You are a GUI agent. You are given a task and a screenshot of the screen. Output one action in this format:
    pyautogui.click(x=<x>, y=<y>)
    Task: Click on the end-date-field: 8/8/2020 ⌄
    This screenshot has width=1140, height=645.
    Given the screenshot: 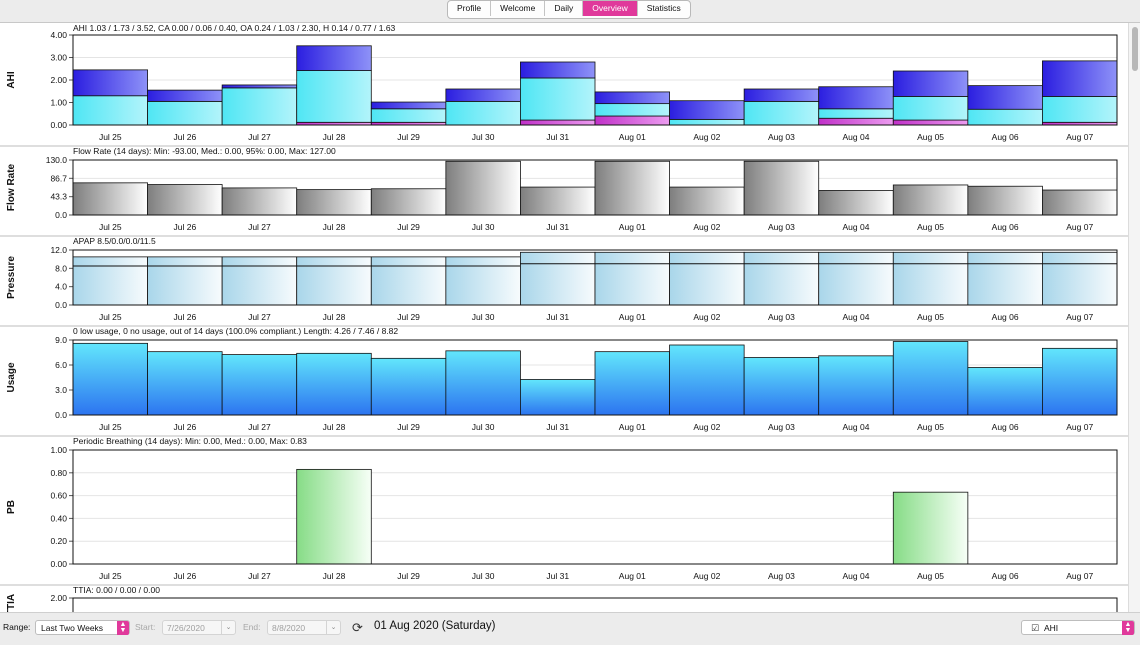 What is the action you would take?
    pyautogui.click(x=304, y=627)
    